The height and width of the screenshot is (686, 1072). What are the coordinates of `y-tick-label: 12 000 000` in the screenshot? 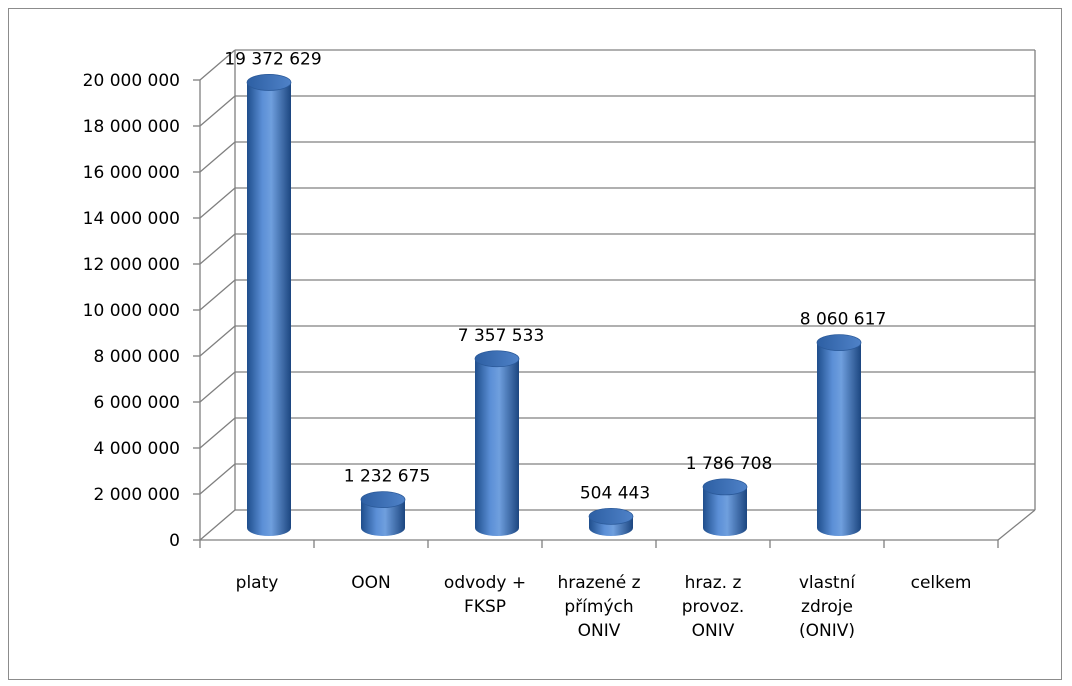 It's located at (131, 265).